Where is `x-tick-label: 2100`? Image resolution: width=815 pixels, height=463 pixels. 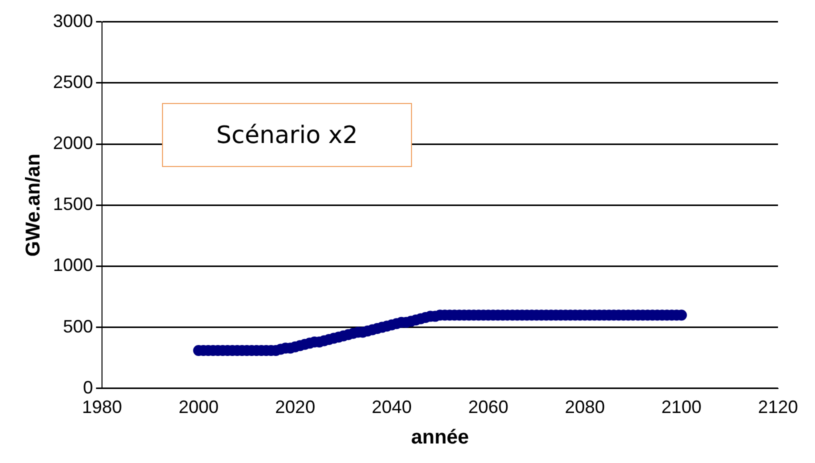
x-tick-label: 2100 is located at coordinates (681, 407).